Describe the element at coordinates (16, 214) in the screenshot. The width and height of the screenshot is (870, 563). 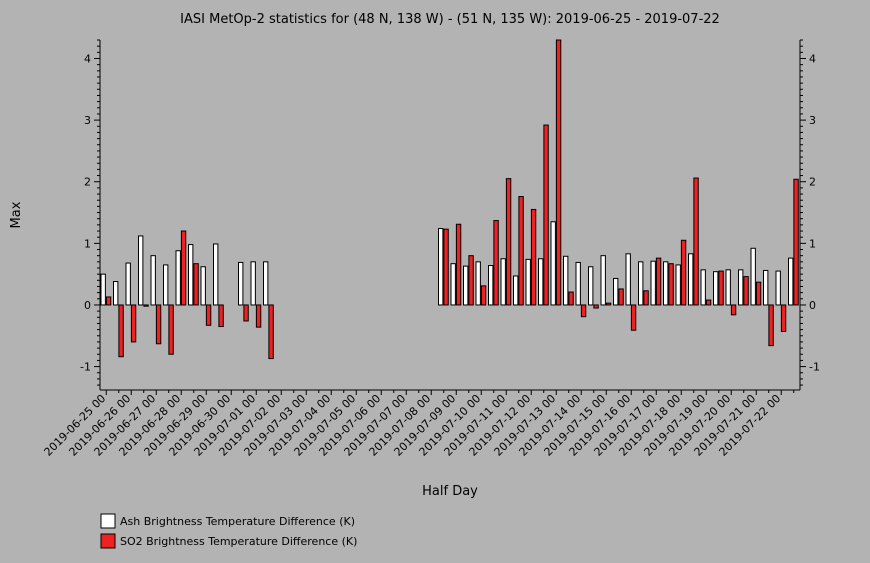
I see `y-axis-title: Max` at that location.